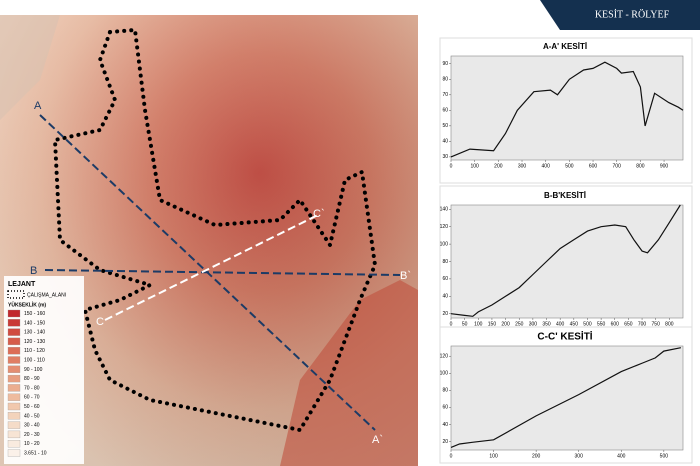 The width and height of the screenshot is (700, 466). Describe the element at coordinates (32, 398) in the screenshot. I see `legend-label: 60 - 70` at that location.